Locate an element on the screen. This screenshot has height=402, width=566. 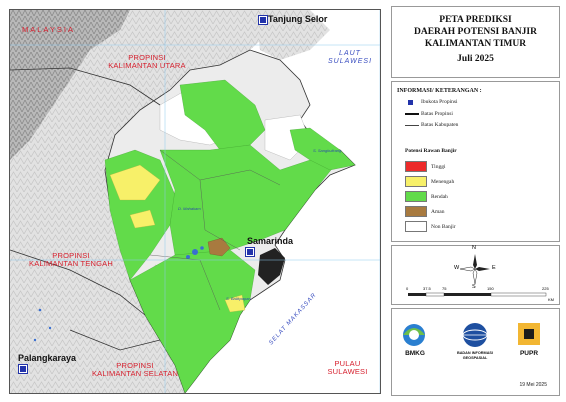
label-malaysia: MALAYSIA is located at coordinates (48, 29).